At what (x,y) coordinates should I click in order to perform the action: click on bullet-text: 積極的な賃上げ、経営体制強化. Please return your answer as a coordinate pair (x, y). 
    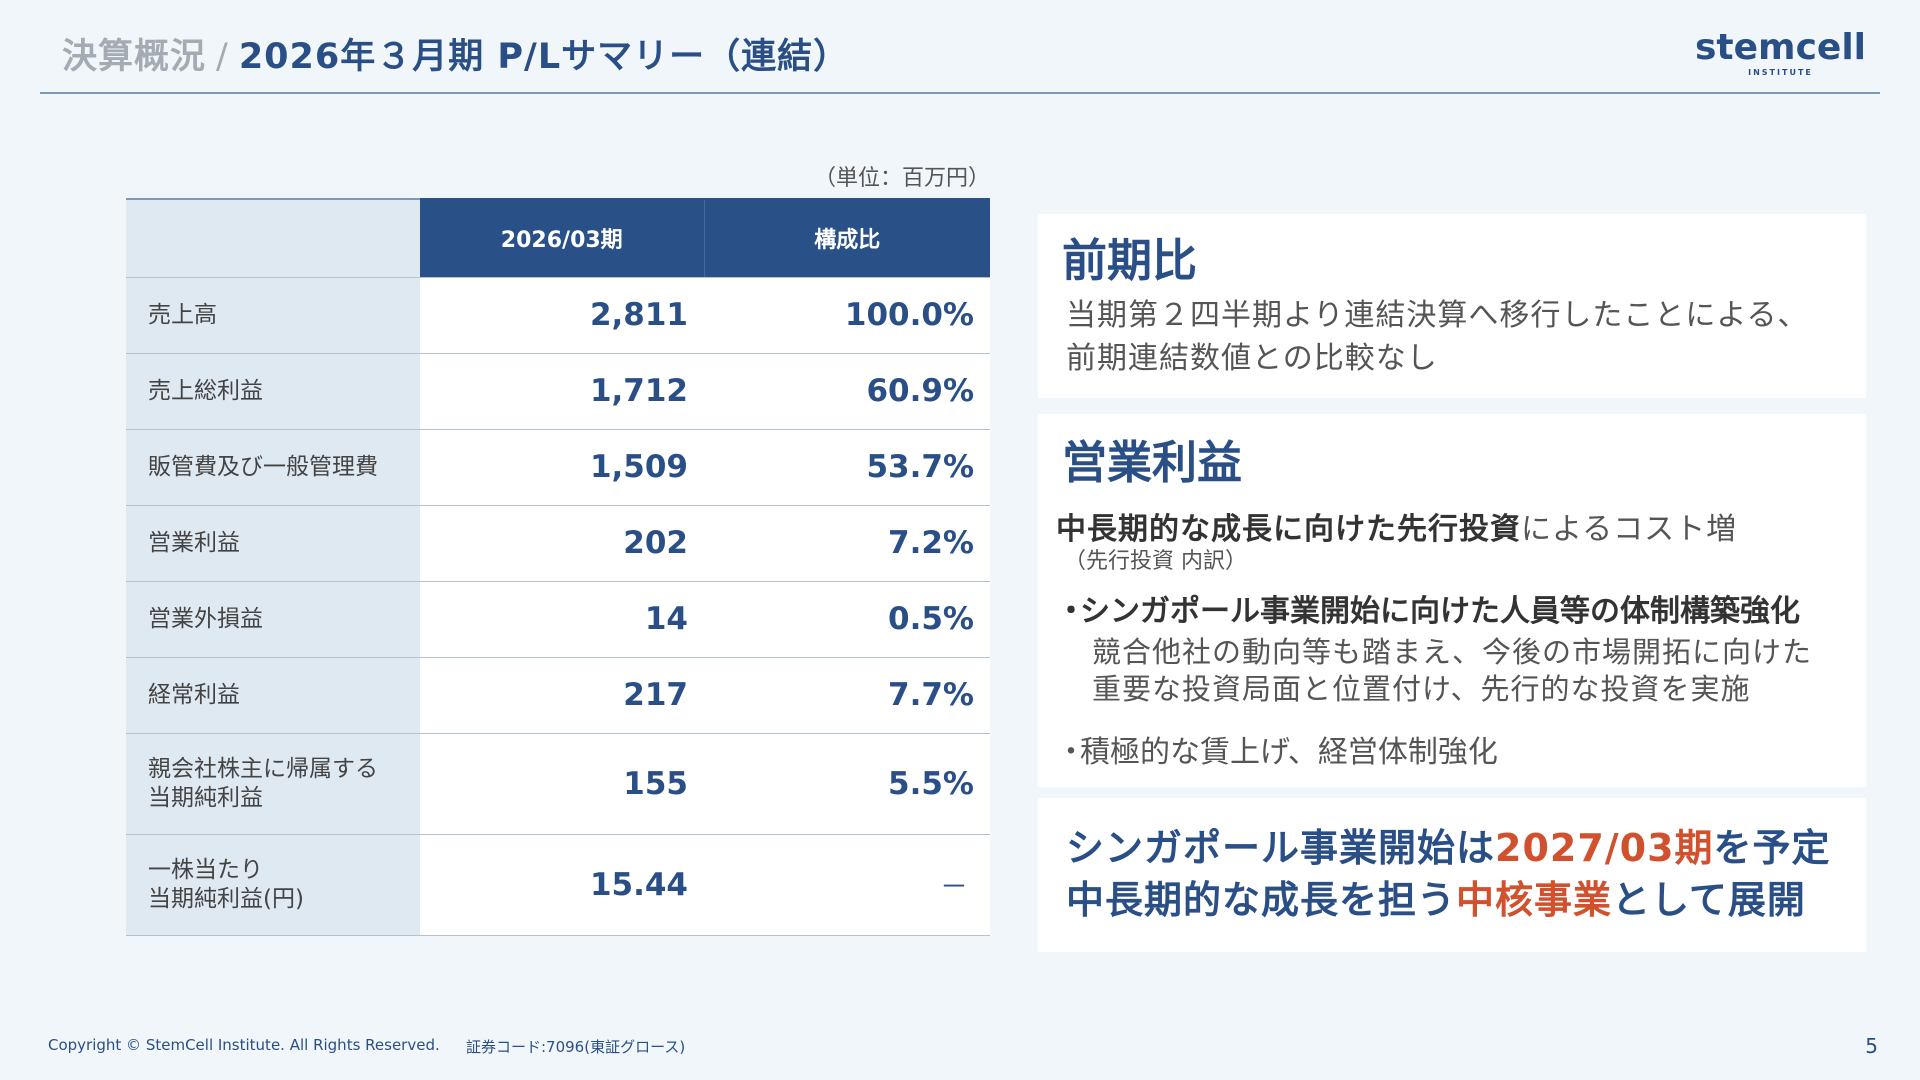
    Looking at the image, I should click on (1289, 752).